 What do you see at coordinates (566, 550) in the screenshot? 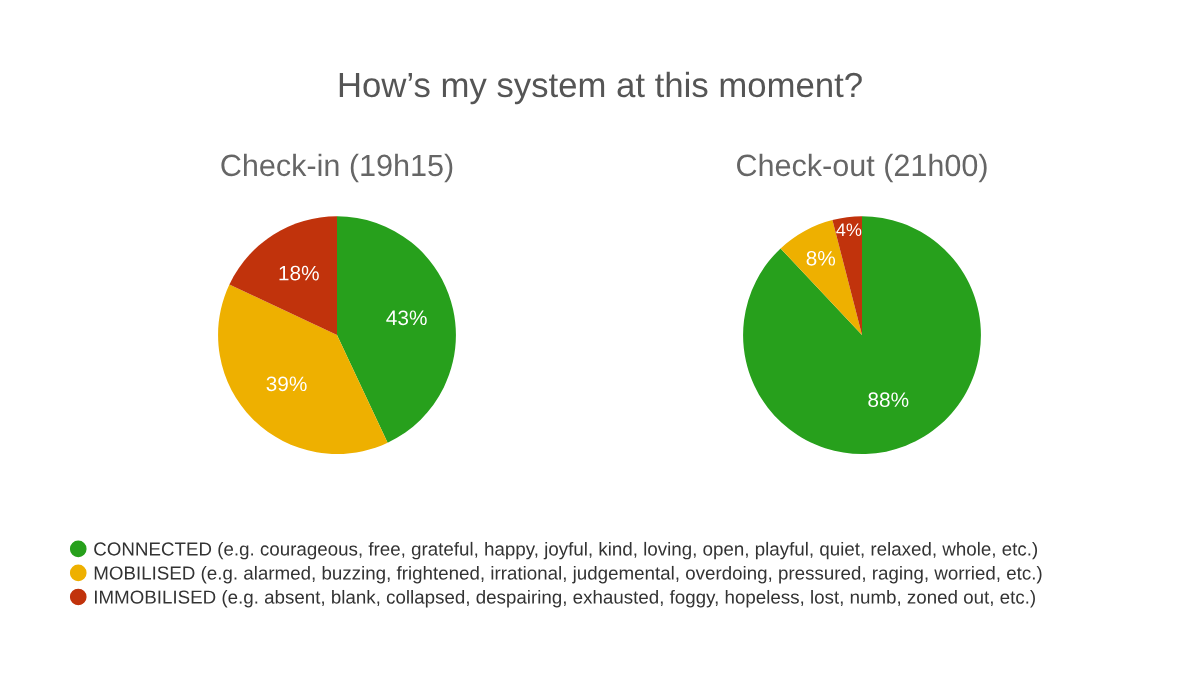
I see `legend-label: CONNECTED (e.g. courageous, free, grateful, happy, joyful, kind, loving, open, playful, quiet, relaxed, whole, etc.)` at bounding box center [566, 550].